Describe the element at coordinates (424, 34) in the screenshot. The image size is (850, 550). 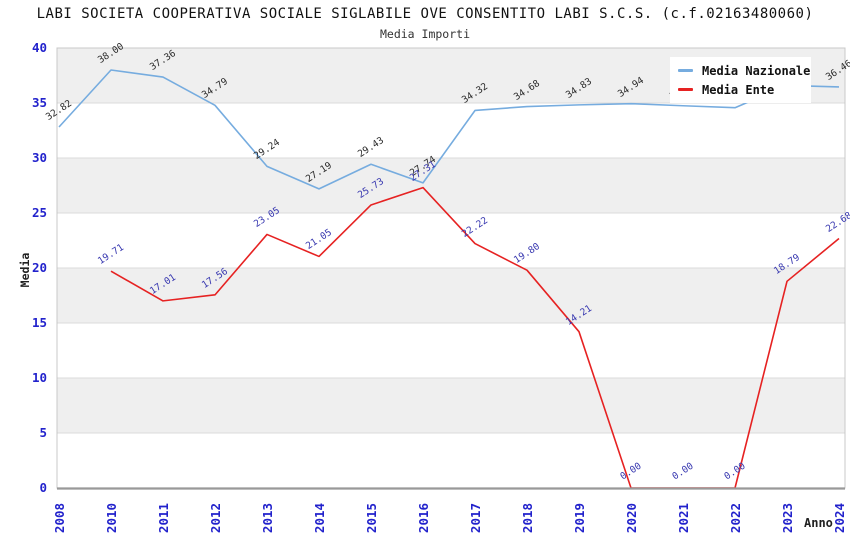
I see `chart-subtitle: Media Importi` at that location.